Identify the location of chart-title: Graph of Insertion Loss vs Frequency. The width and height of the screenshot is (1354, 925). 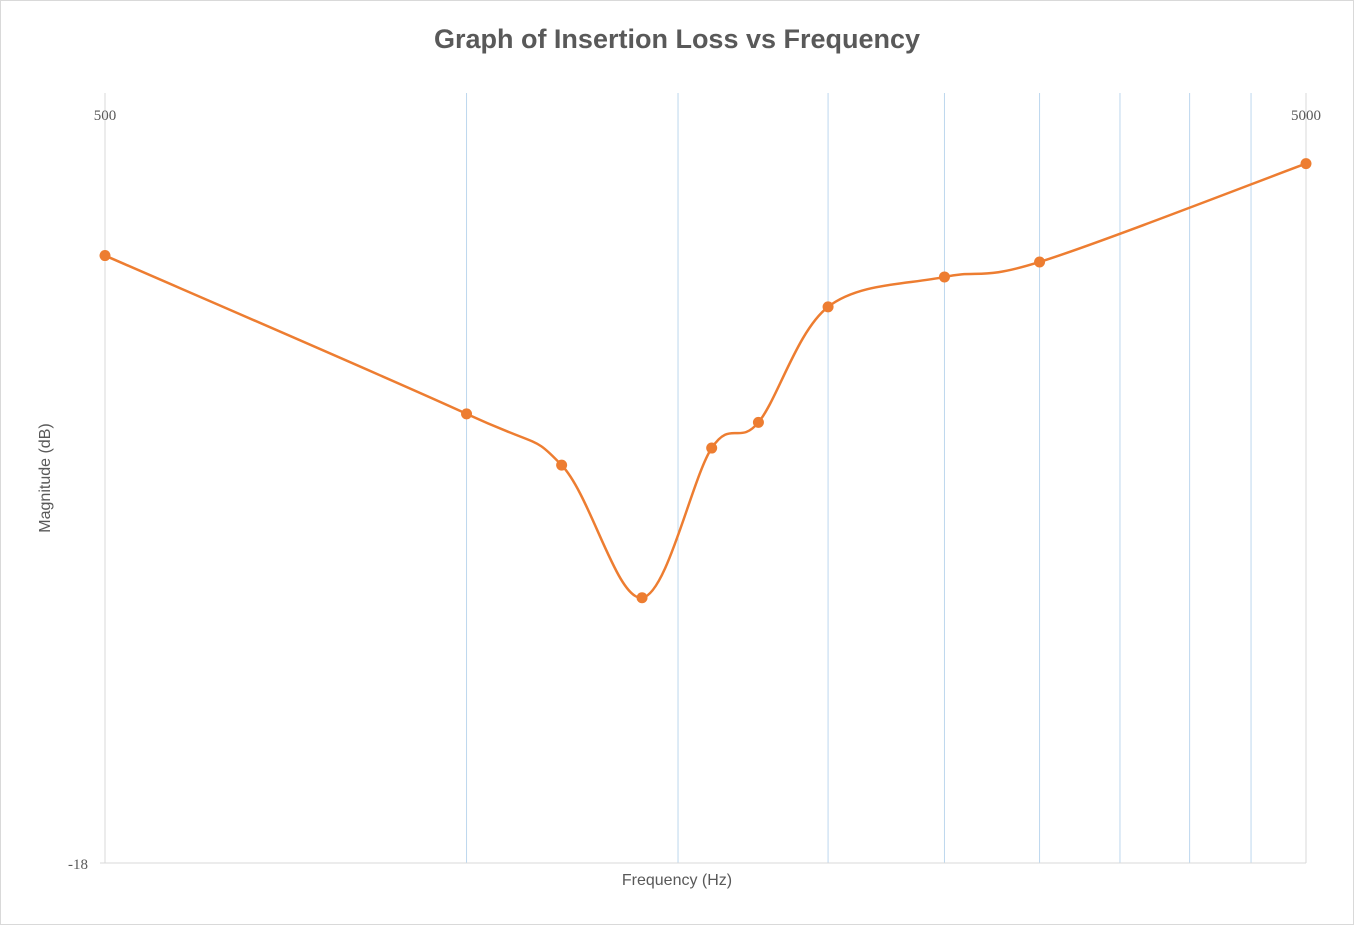
(677, 39).